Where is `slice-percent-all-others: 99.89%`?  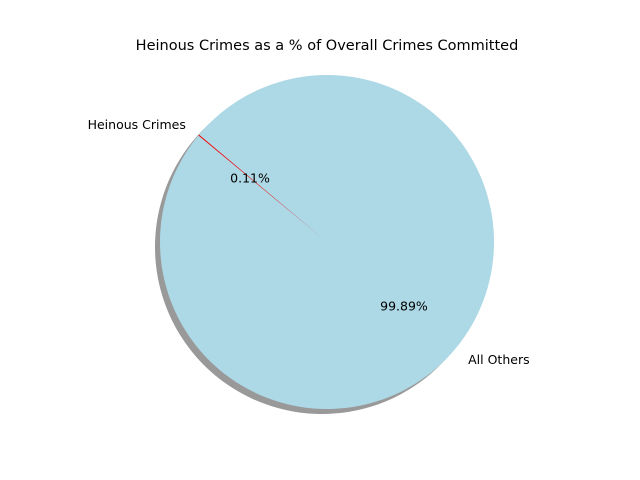
slice-percent-all-others: 99.89% is located at coordinates (404, 306).